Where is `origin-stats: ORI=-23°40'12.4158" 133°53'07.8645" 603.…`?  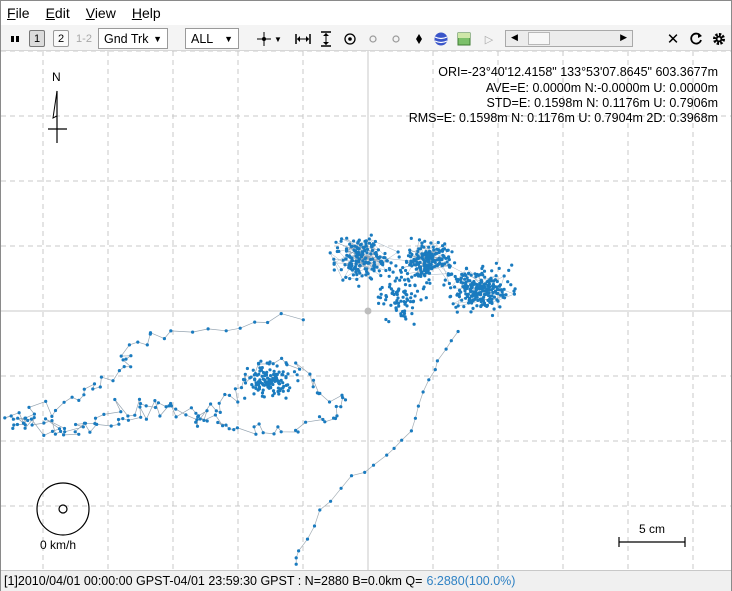
origin-stats: ORI=-23°40'12.4158" 133°53'07.8645" 603.… is located at coordinates (578, 72).